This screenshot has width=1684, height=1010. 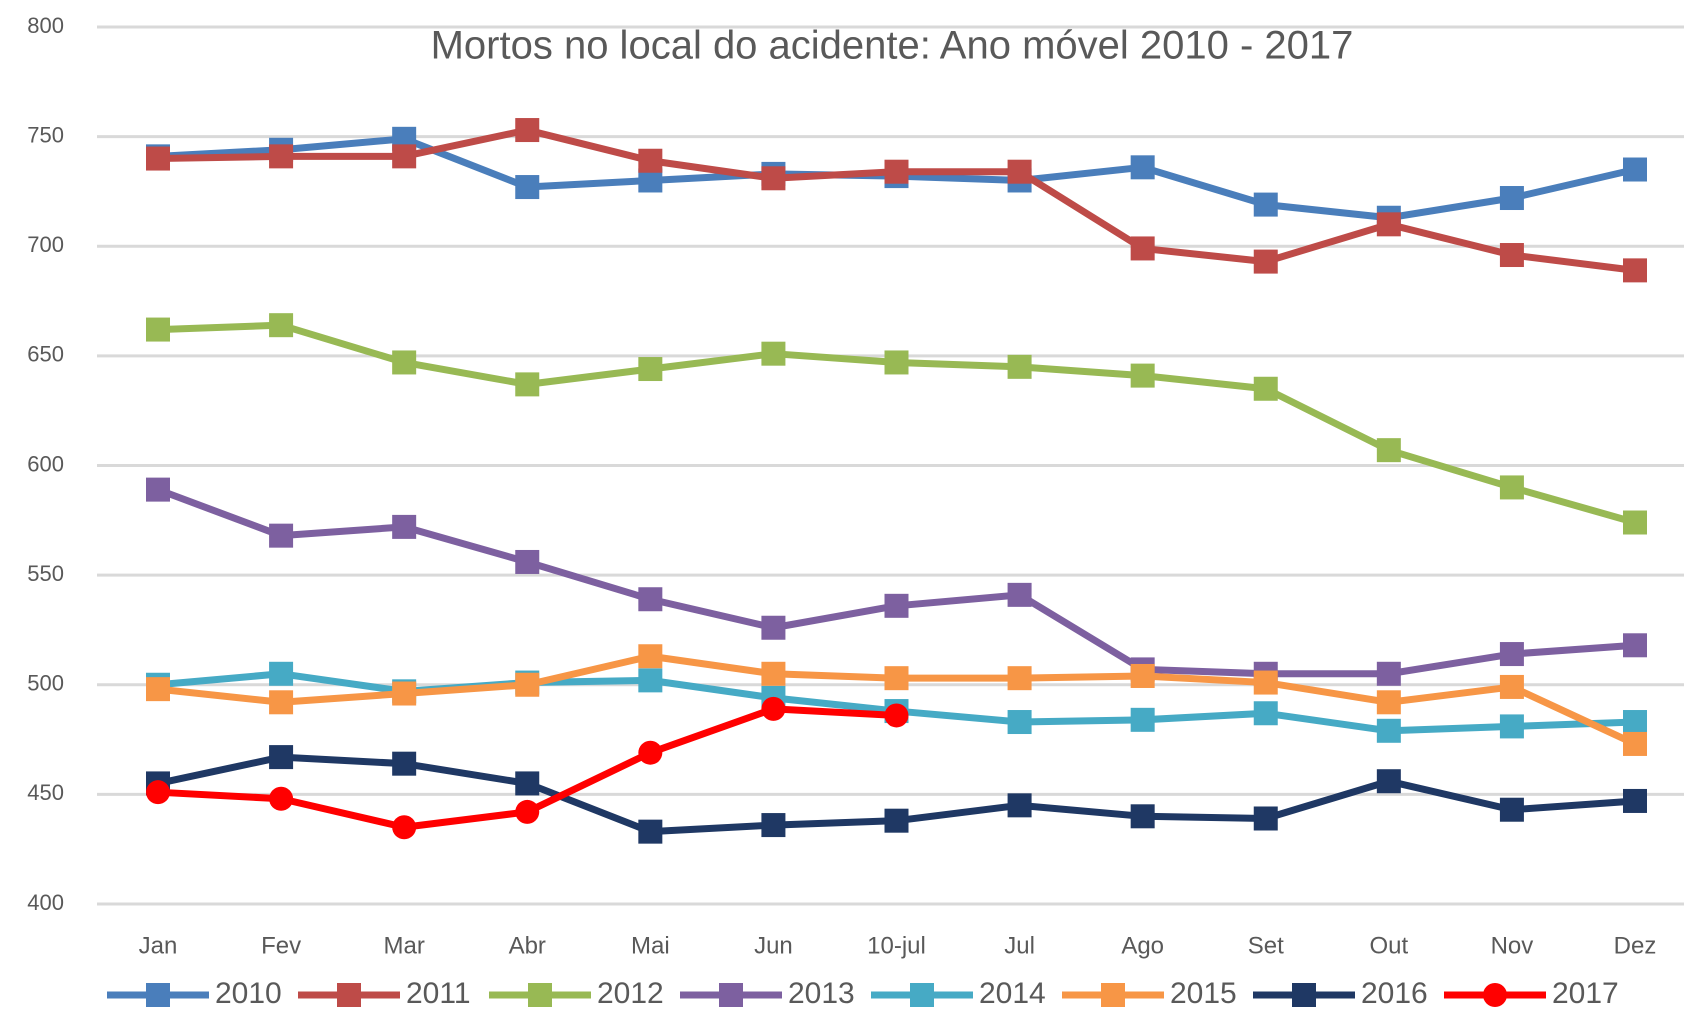 I want to click on series-line, so click(x=896, y=200).